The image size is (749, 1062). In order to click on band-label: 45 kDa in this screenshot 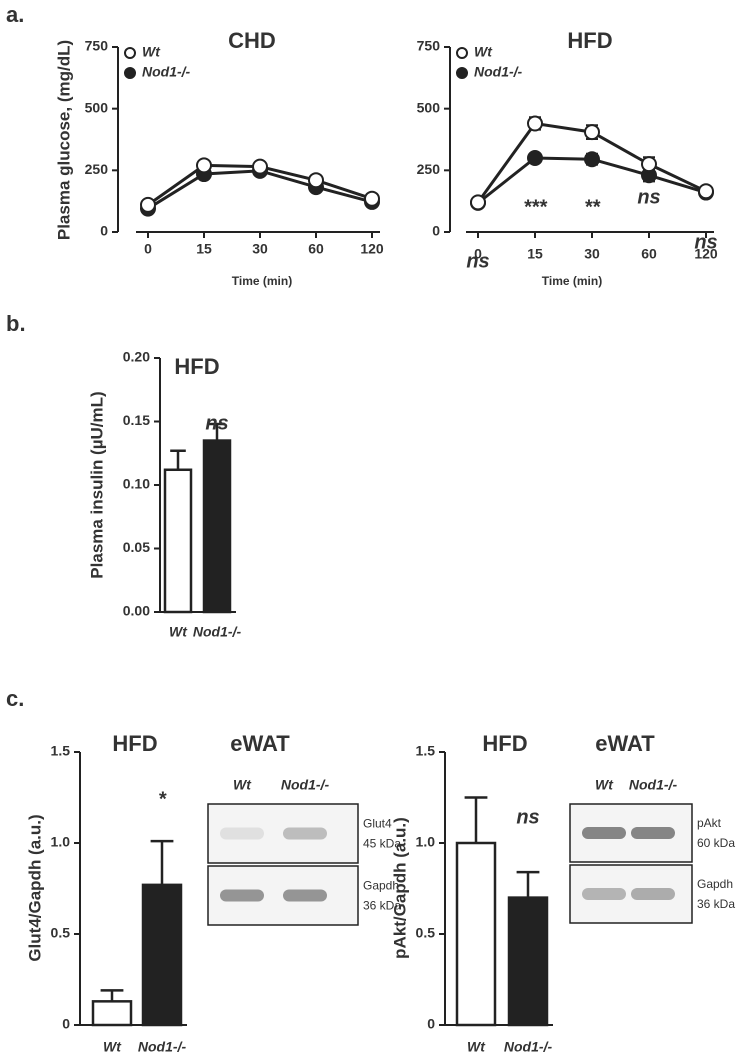, I will do `click(382, 844)`.